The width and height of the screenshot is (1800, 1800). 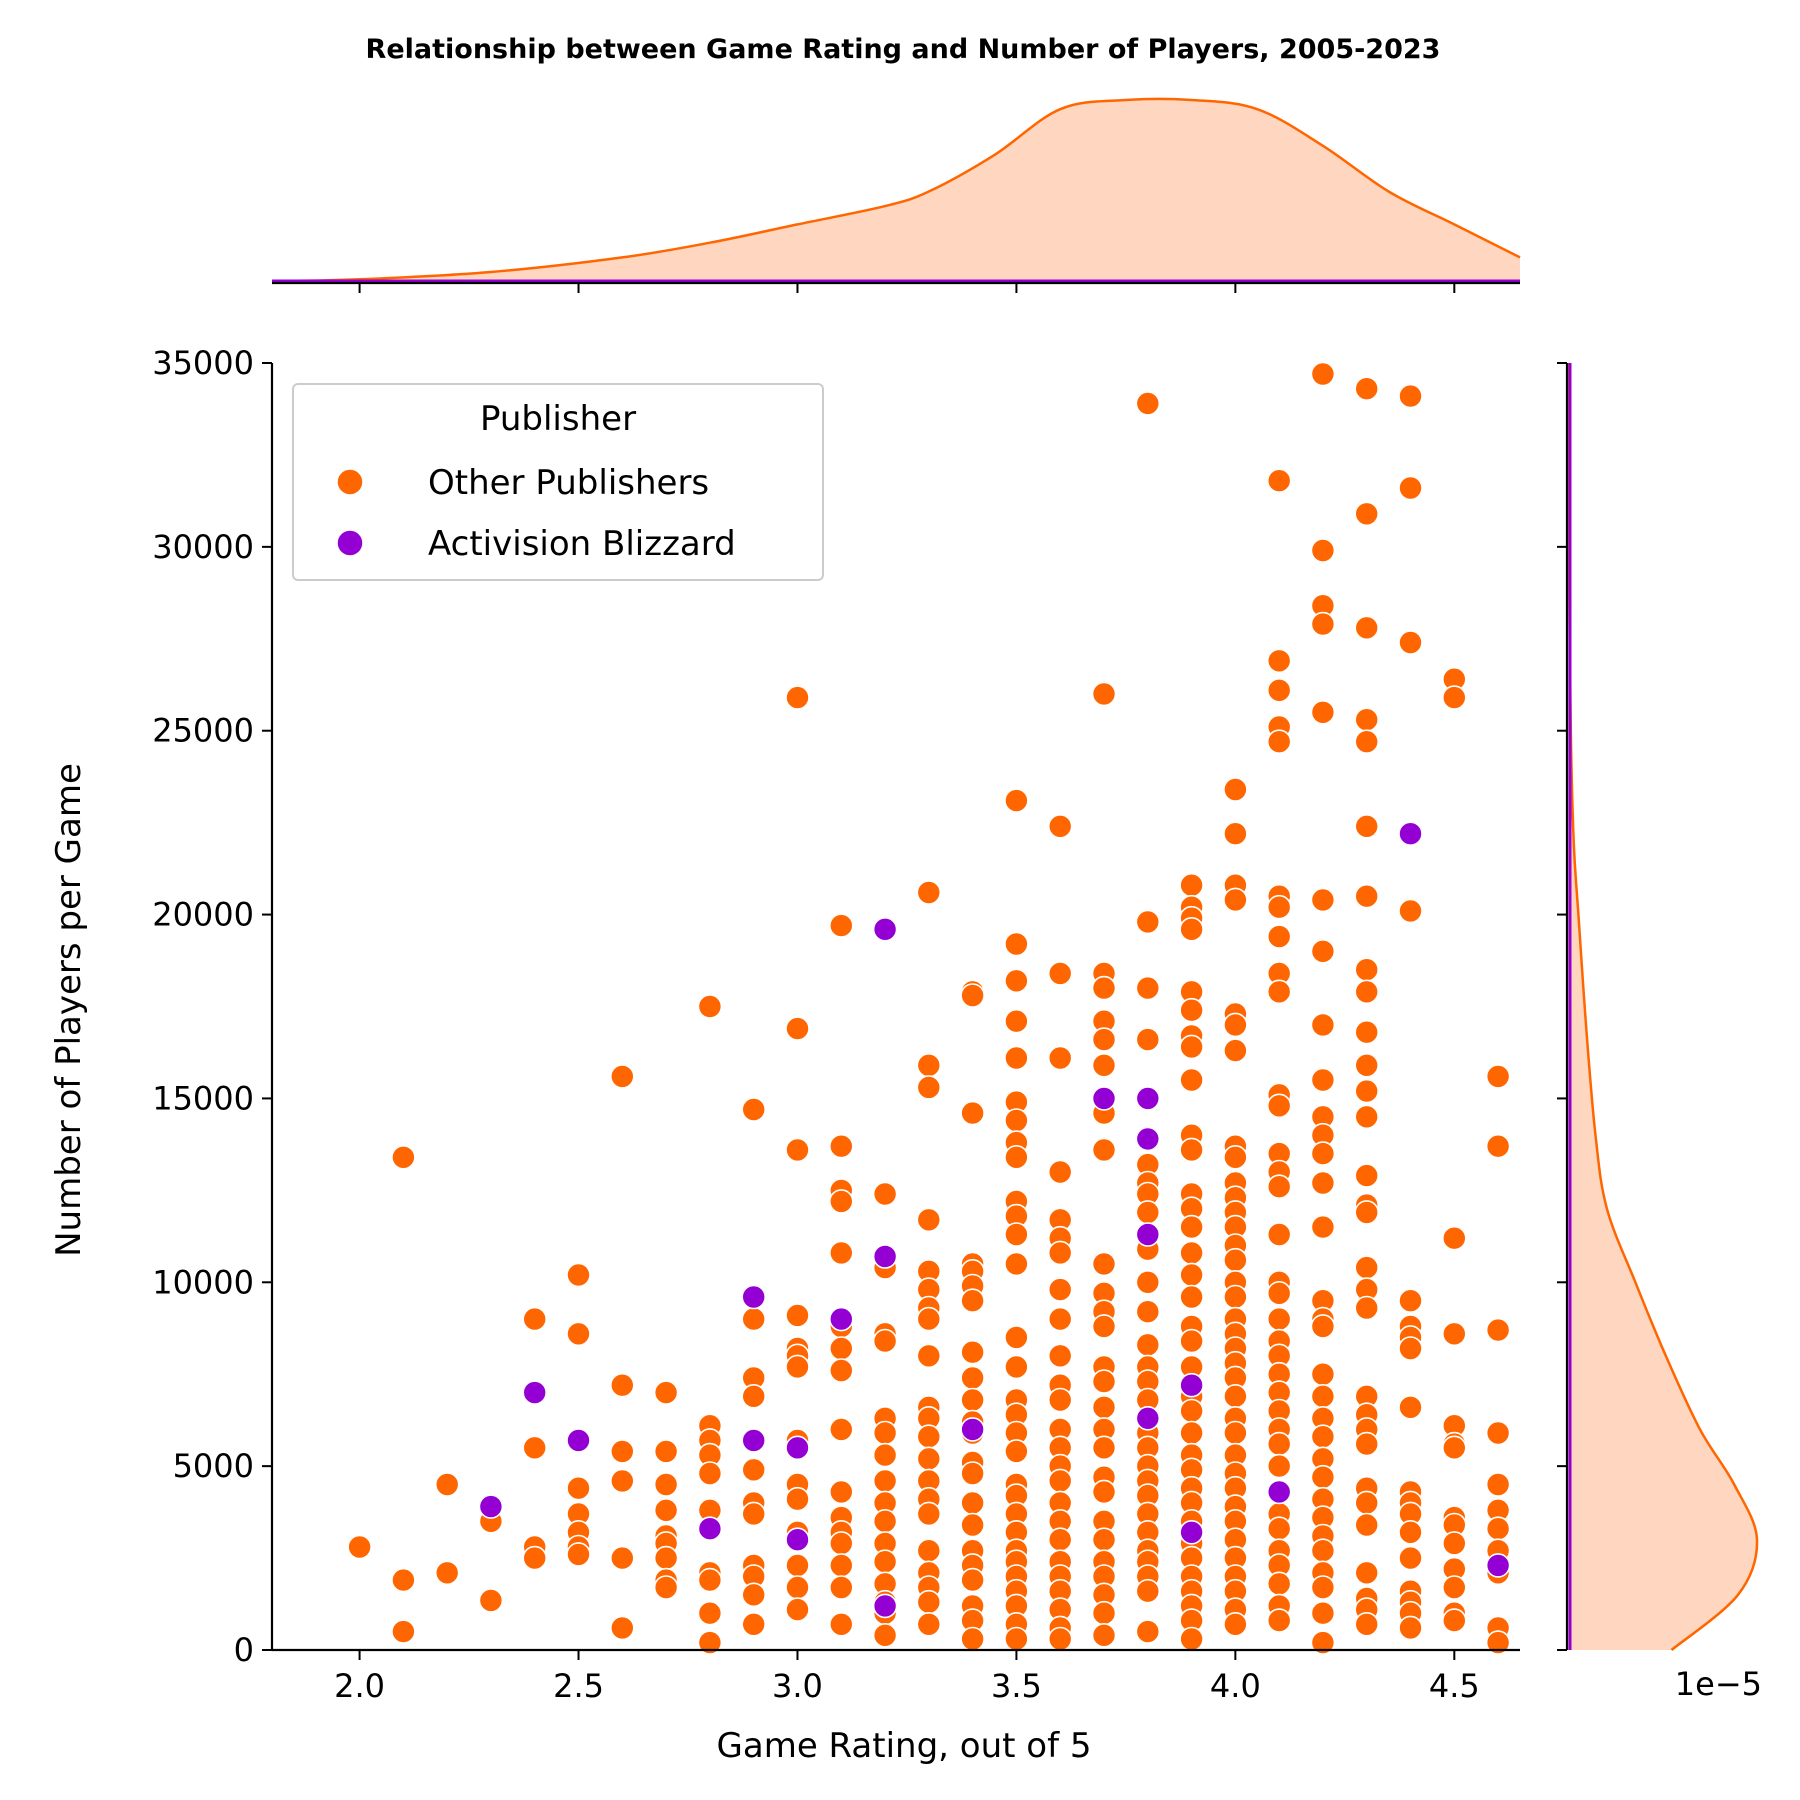 I want to click on x-tick-label: 2.0, so click(x=359, y=1686).